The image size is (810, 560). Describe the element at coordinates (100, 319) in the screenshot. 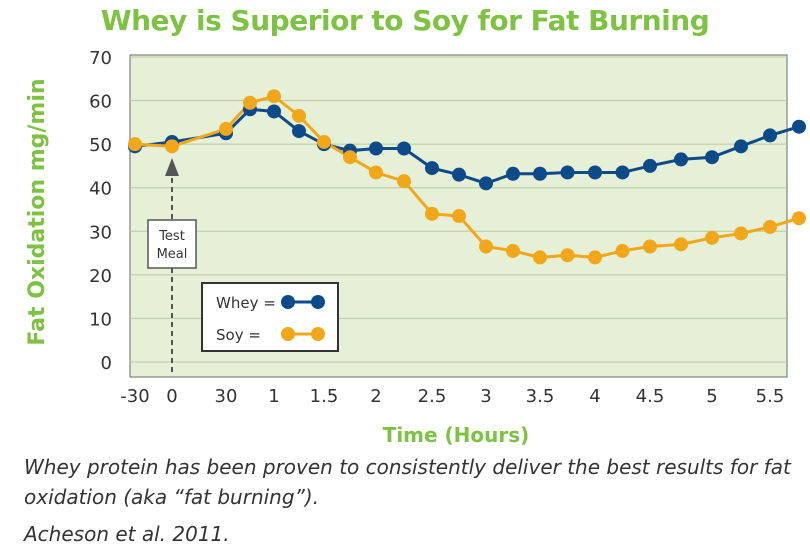

I see `y-tick-label: 10` at that location.